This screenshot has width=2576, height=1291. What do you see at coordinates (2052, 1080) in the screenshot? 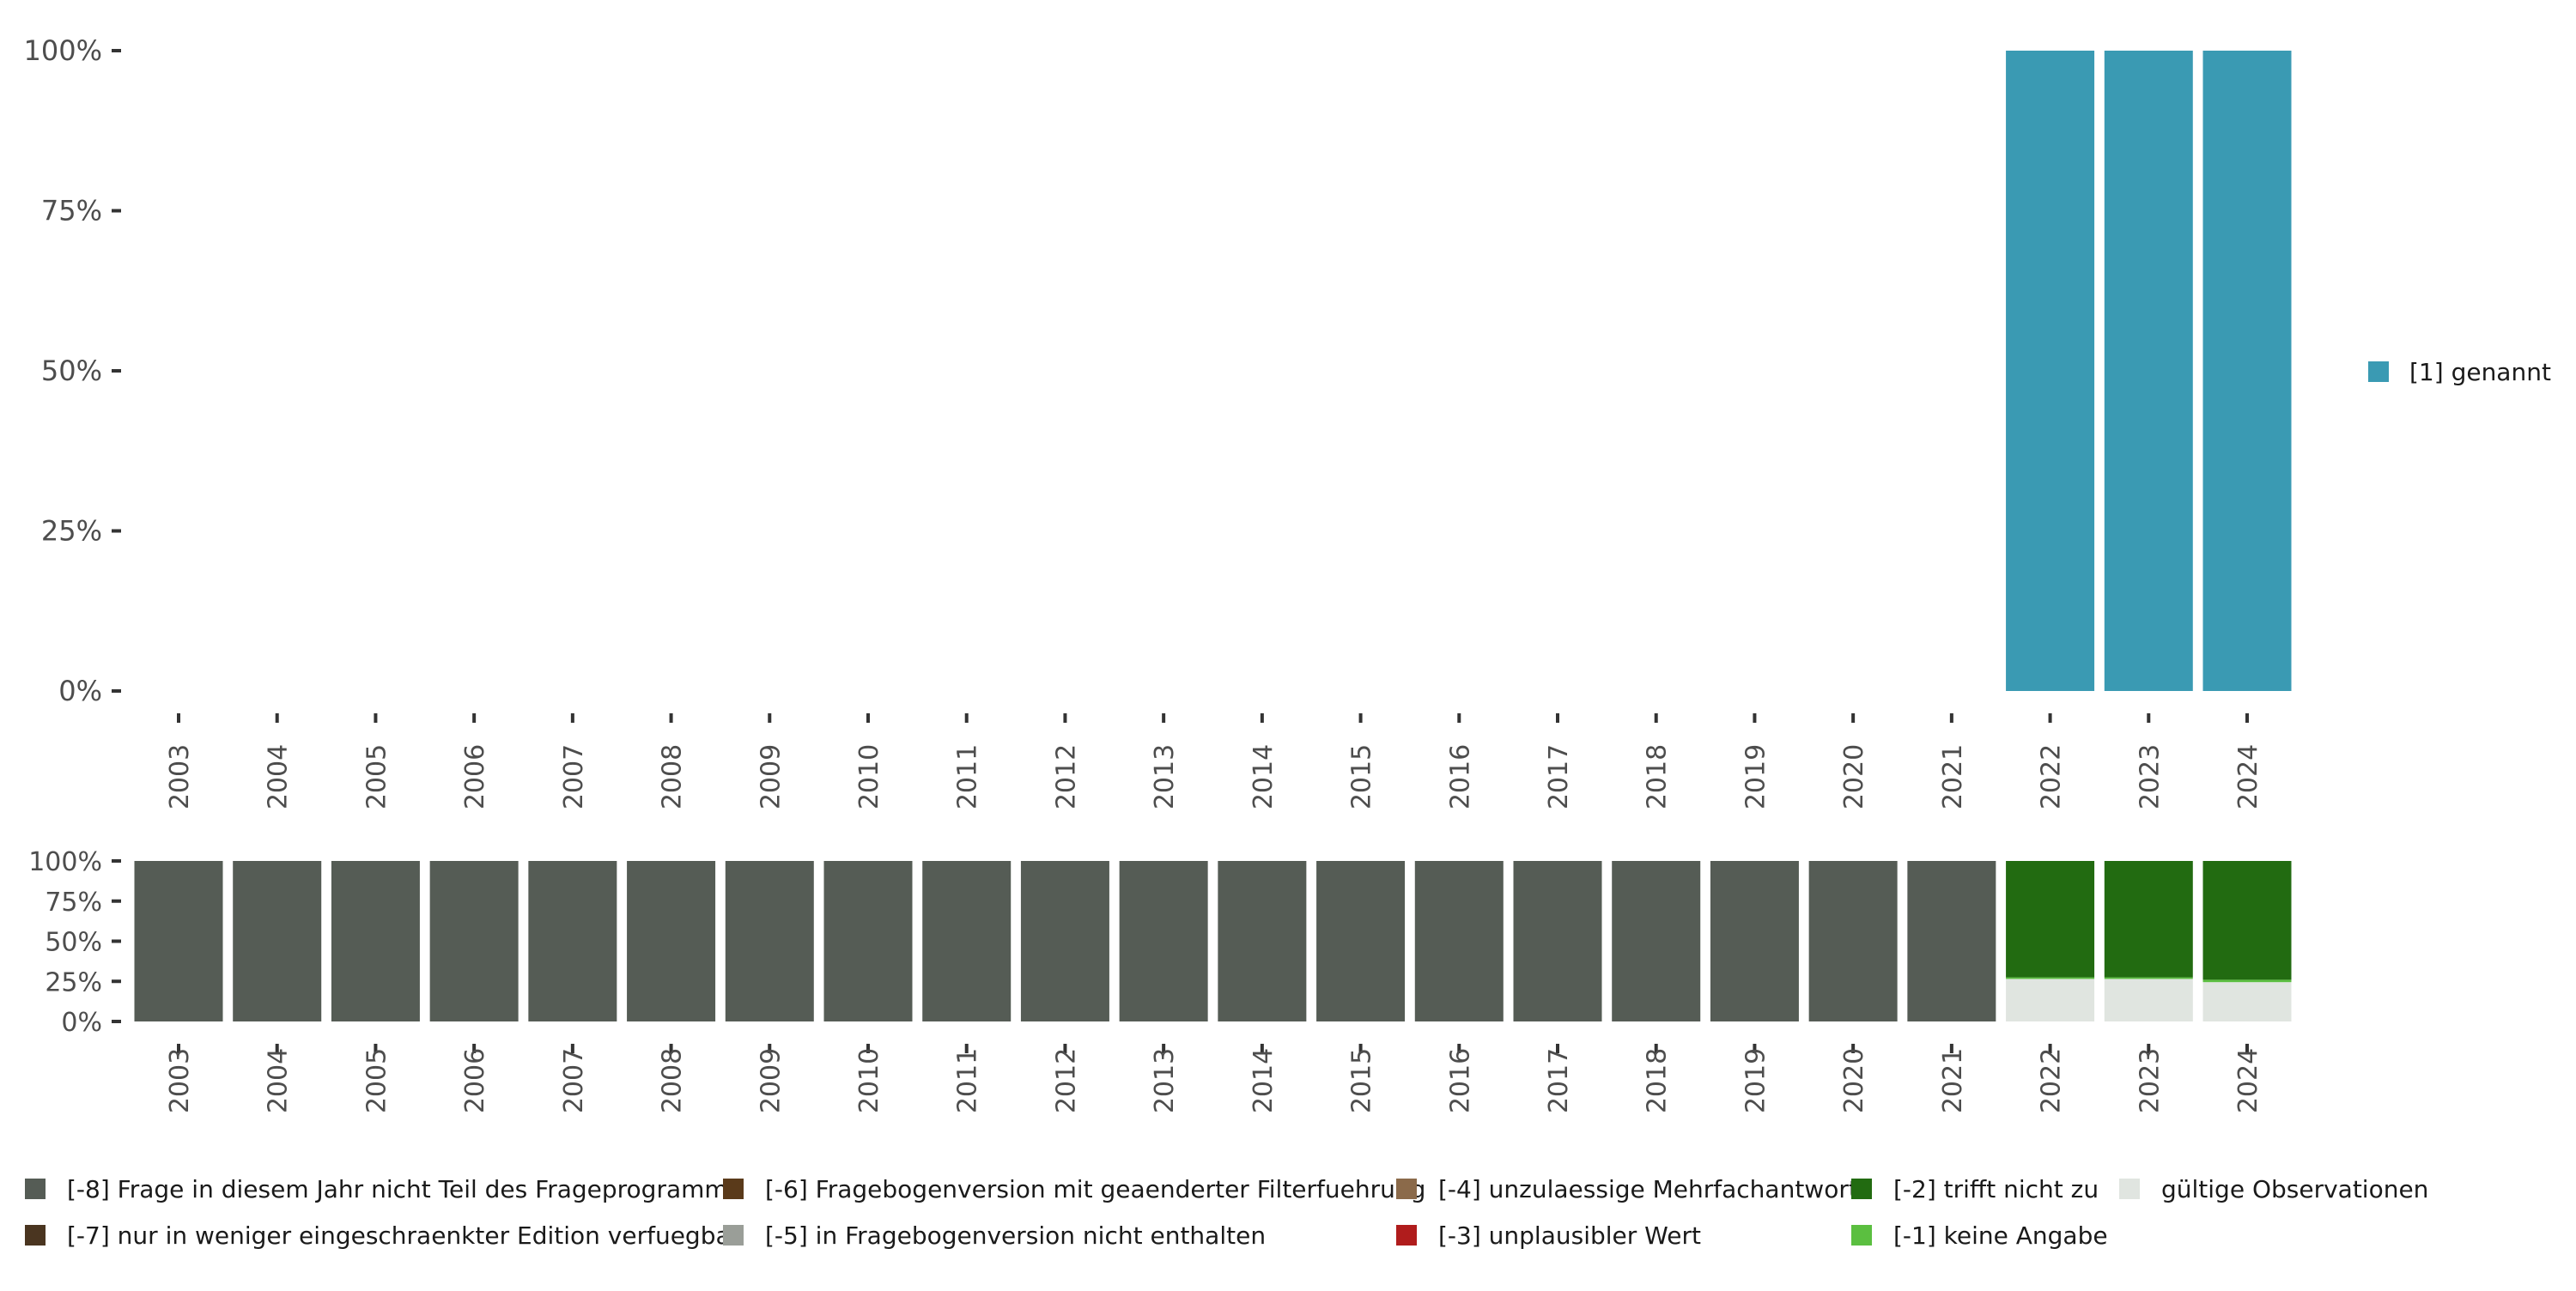
I see `x-tick-label: 2022` at bounding box center [2052, 1080].